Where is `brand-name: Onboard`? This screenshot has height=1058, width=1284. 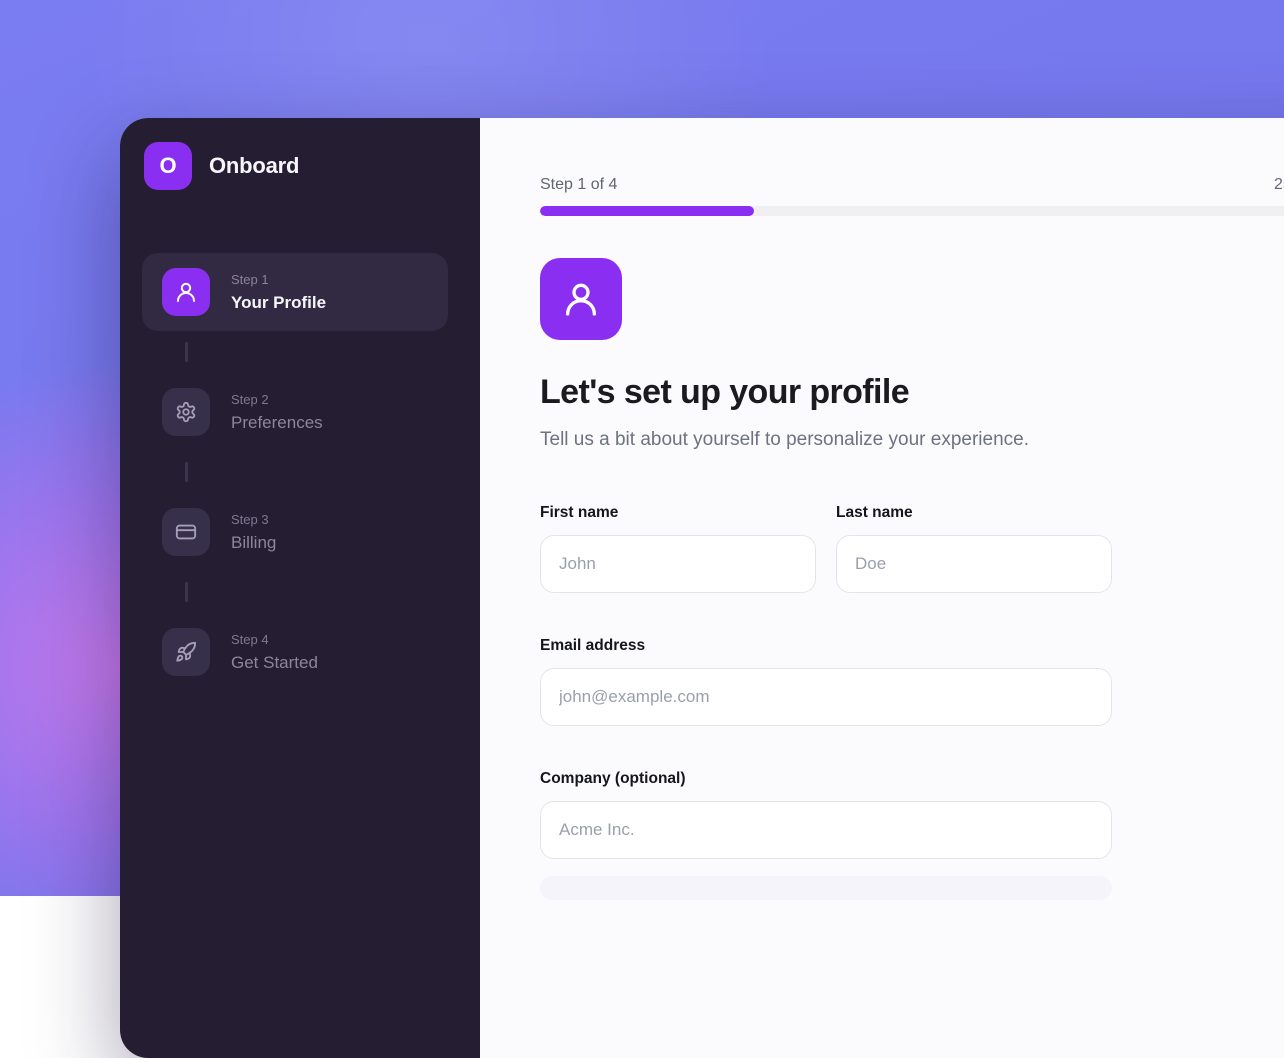
brand-name: Onboard is located at coordinates (254, 166).